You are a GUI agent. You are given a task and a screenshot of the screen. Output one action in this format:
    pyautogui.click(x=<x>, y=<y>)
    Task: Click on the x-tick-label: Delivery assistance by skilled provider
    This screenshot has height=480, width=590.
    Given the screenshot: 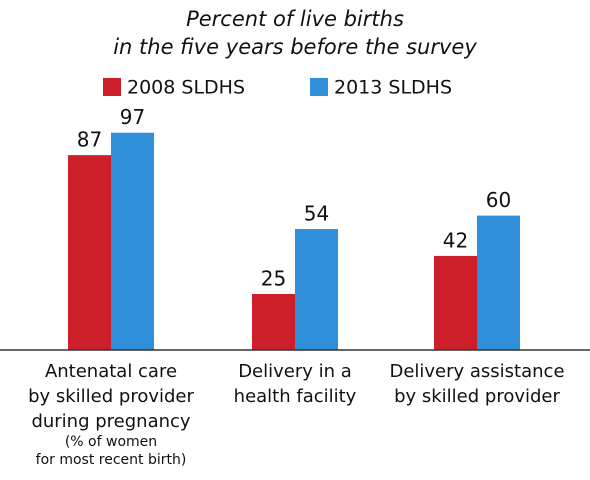 What is the action you would take?
    pyautogui.click(x=476, y=384)
    